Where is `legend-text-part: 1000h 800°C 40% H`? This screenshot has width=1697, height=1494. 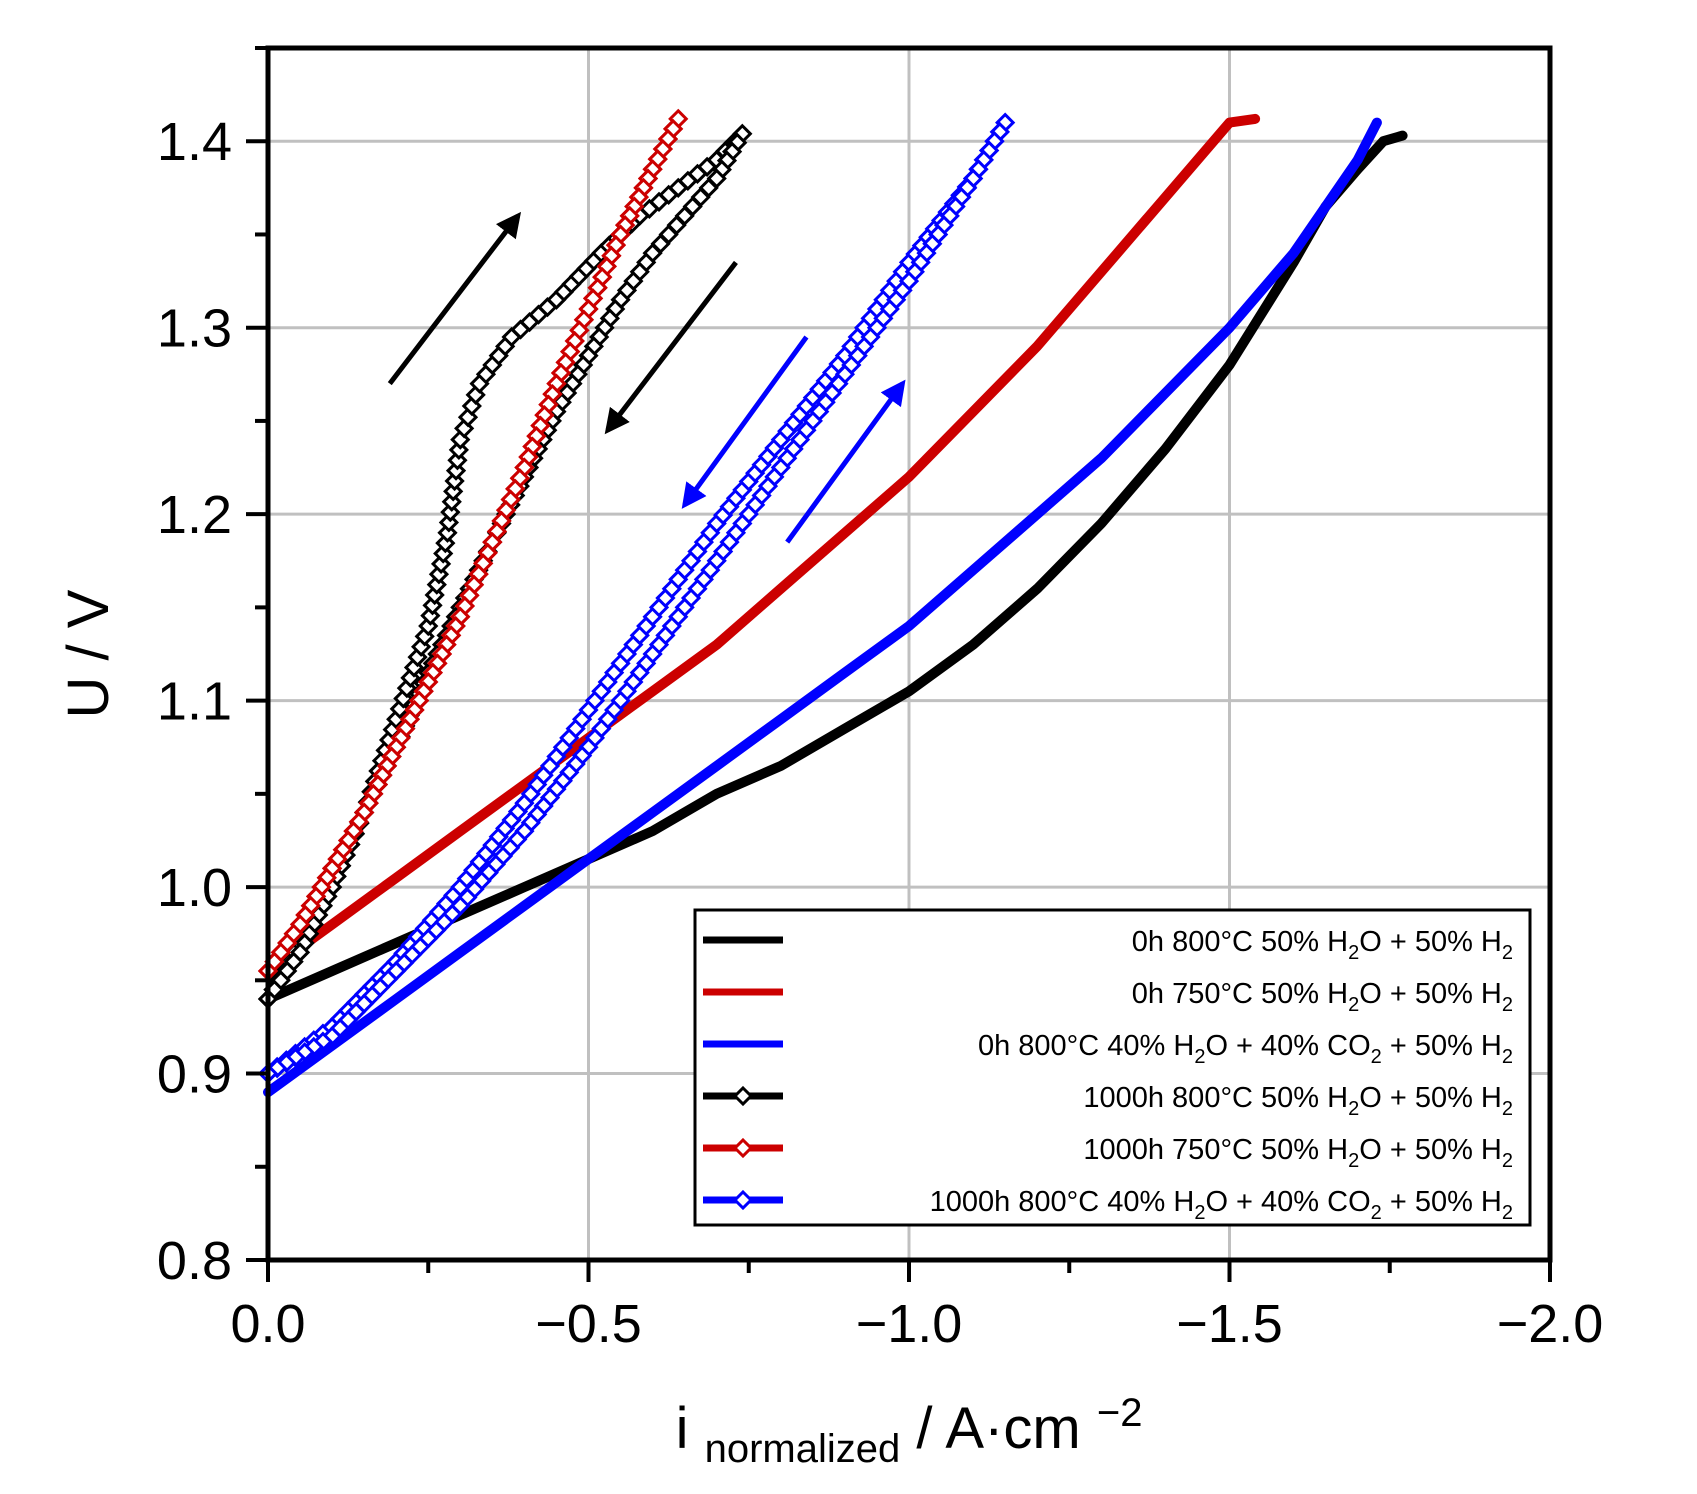
legend-text-part: 1000h 800°C 40% H is located at coordinates (1062, 1202).